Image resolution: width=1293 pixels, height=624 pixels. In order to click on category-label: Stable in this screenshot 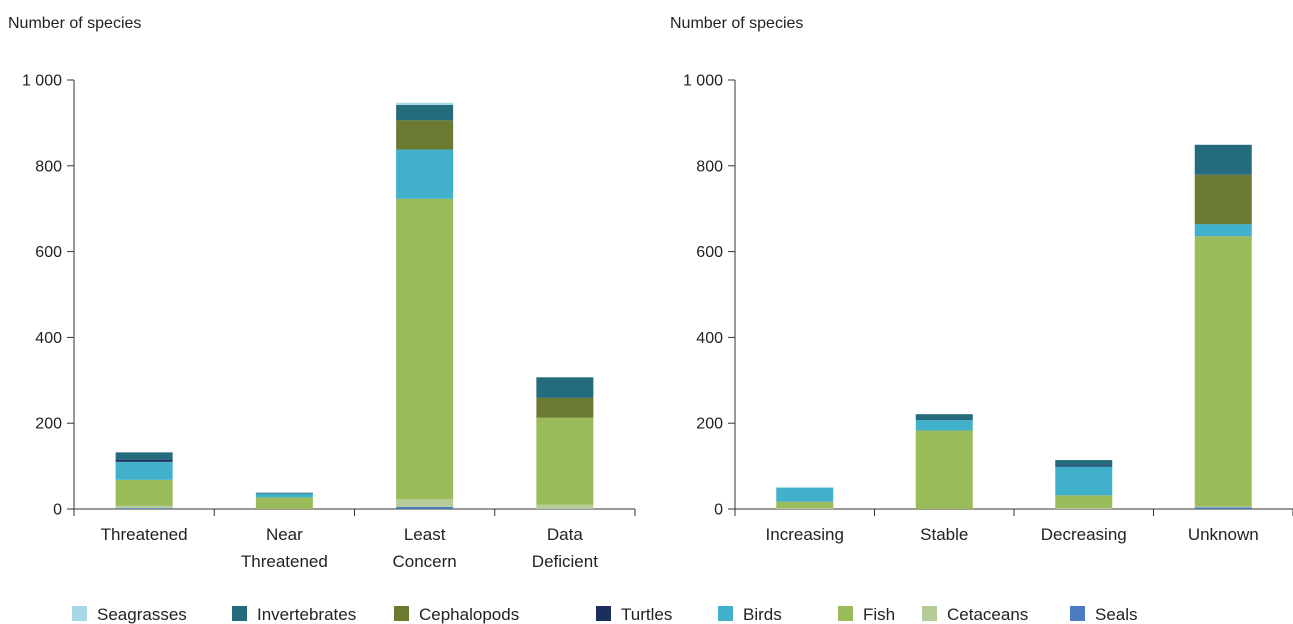, I will do `click(944, 534)`.